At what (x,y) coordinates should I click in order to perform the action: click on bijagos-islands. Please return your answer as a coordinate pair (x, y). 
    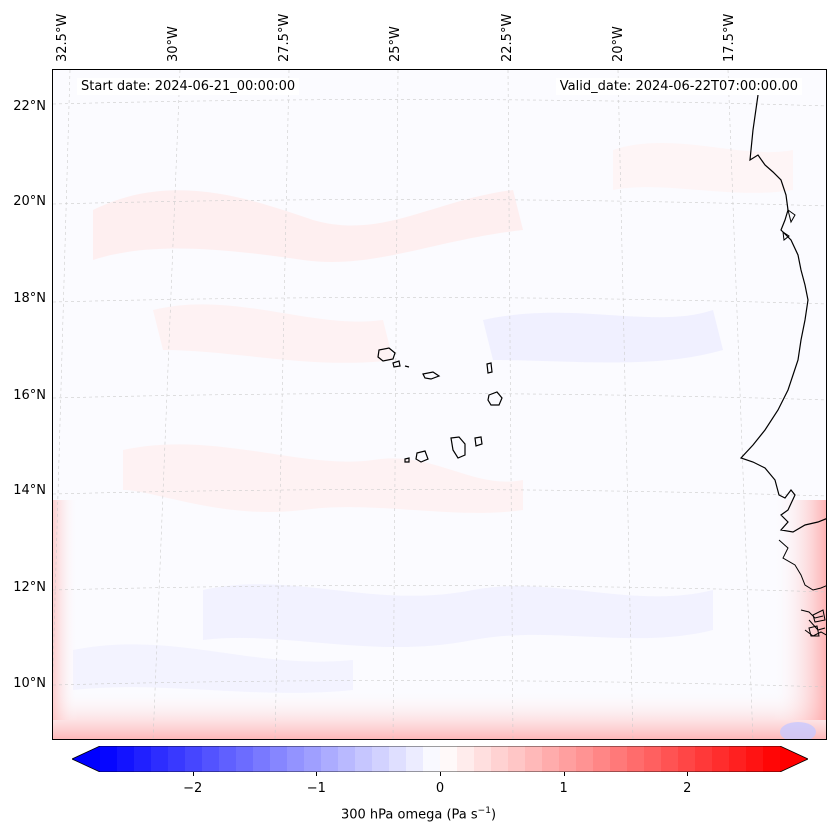
    Looking at the image, I should click on (804, 422).